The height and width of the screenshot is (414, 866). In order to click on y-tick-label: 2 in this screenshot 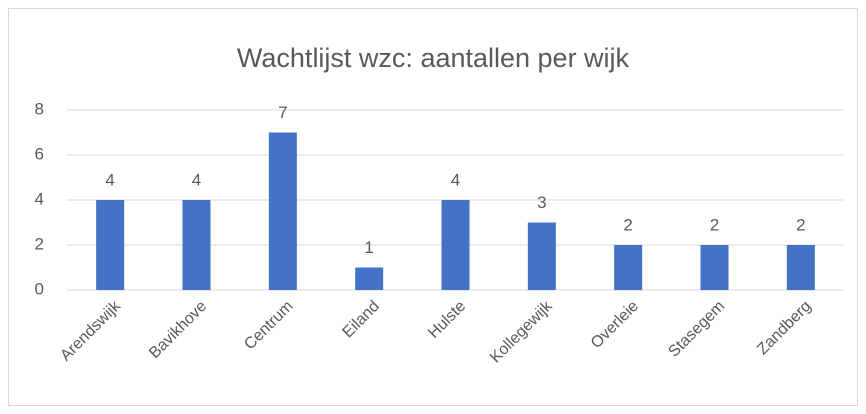, I will do `click(39, 243)`.